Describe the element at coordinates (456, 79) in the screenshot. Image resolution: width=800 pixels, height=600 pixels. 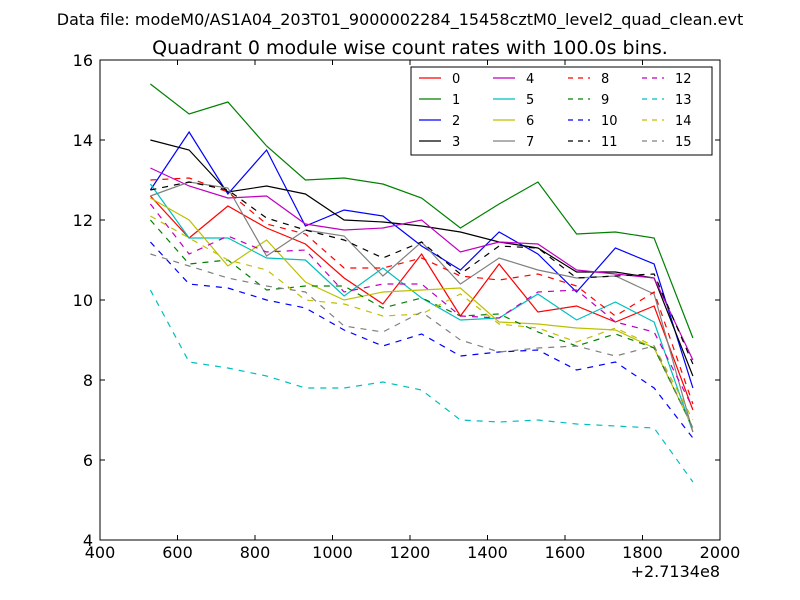
I see `legend-label-0: 0` at that location.